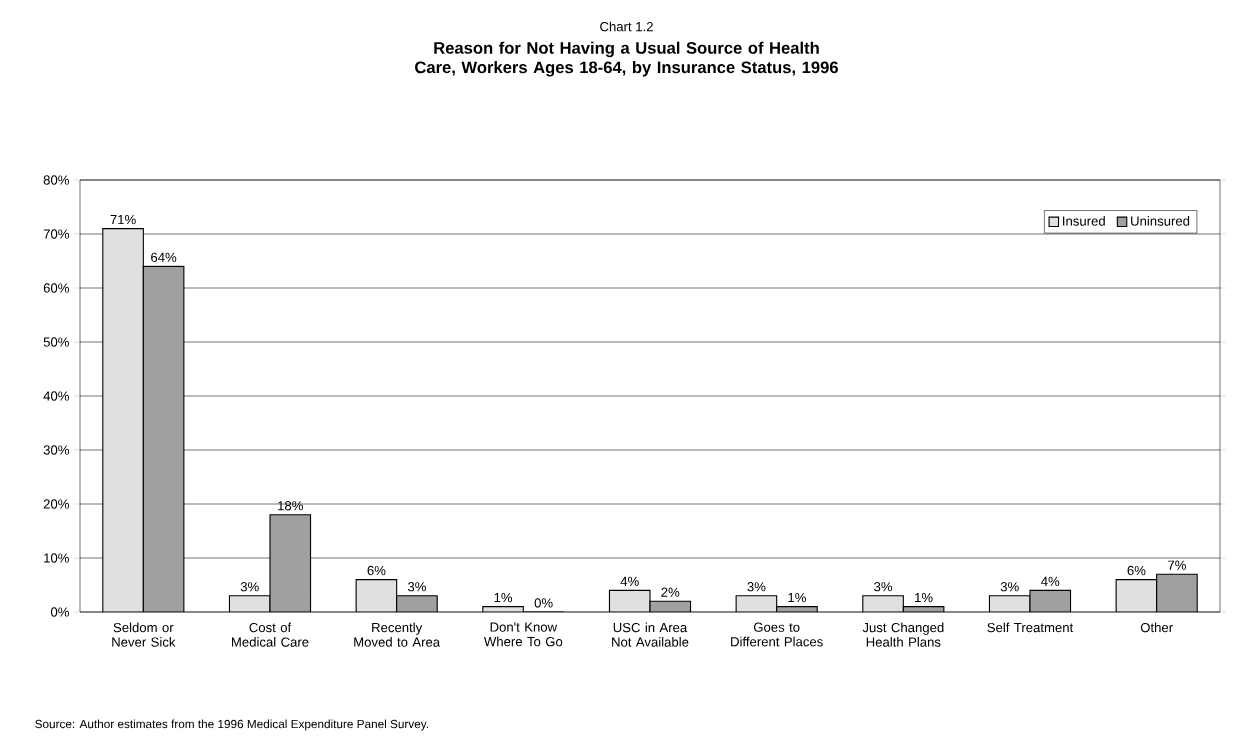  Describe the element at coordinates (144, 634) in the screenshot. I see `x-tick-label: Seldom or Never Sick` at that location.